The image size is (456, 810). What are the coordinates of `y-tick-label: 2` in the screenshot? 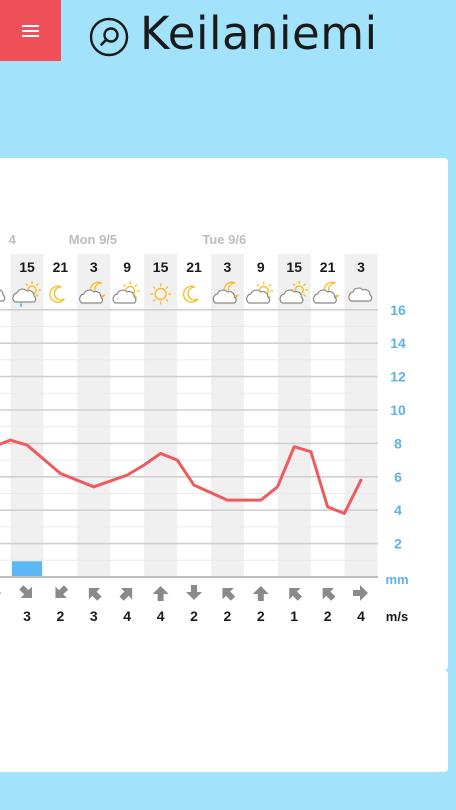 It's located at (398, 544).